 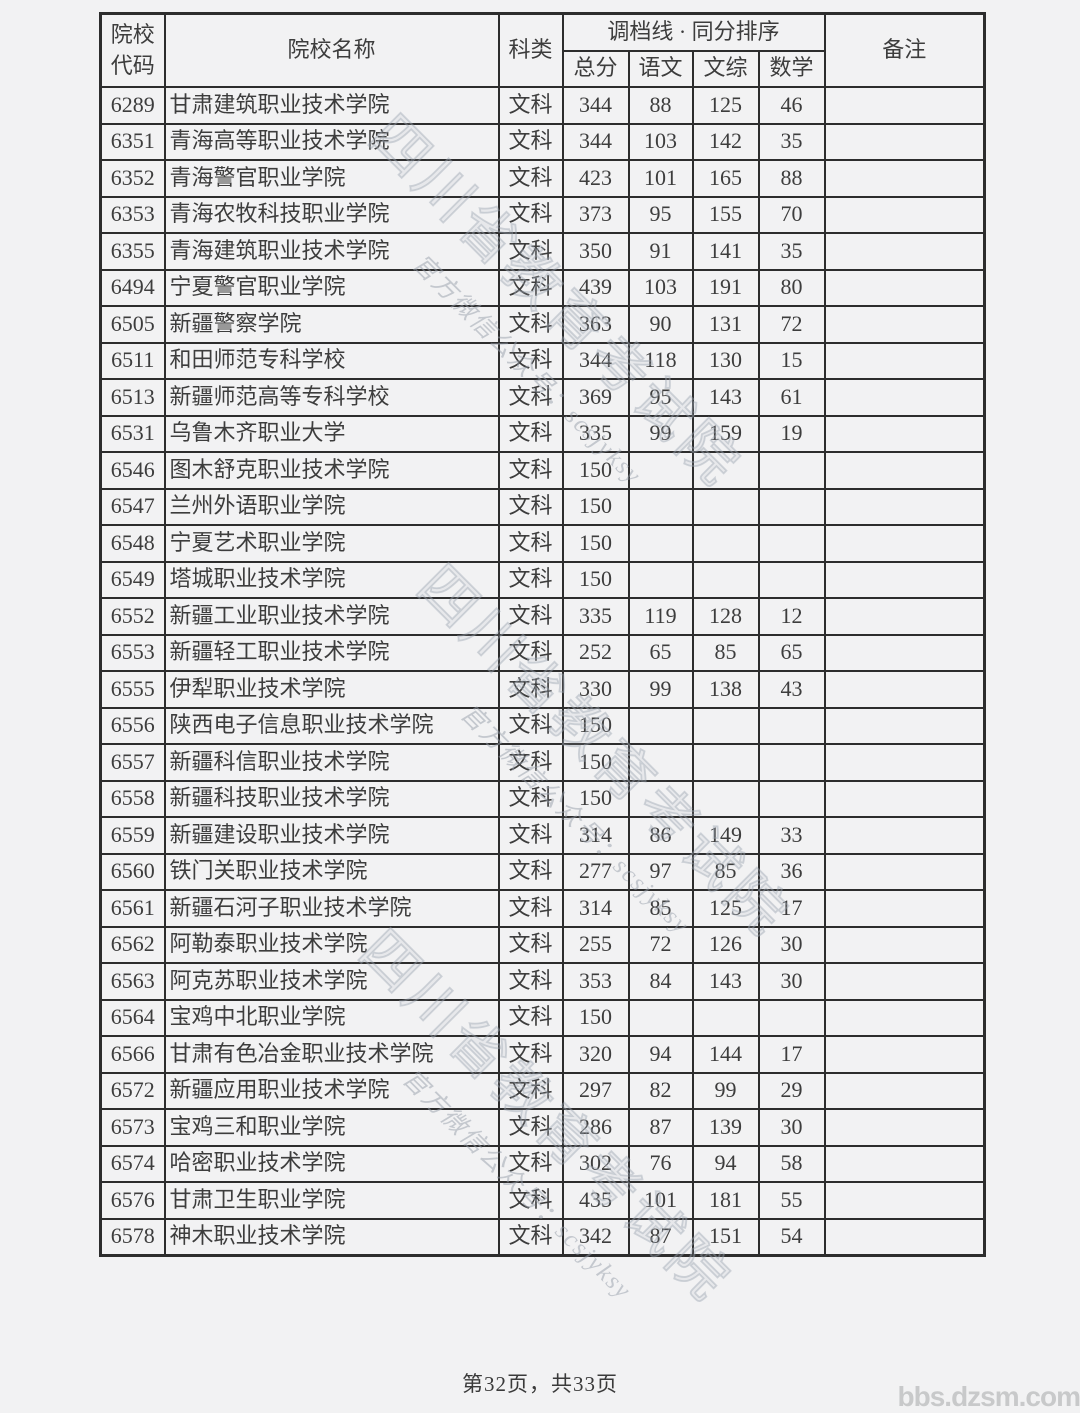 I want to click on math-score: 80, so click(x=791, y=287).